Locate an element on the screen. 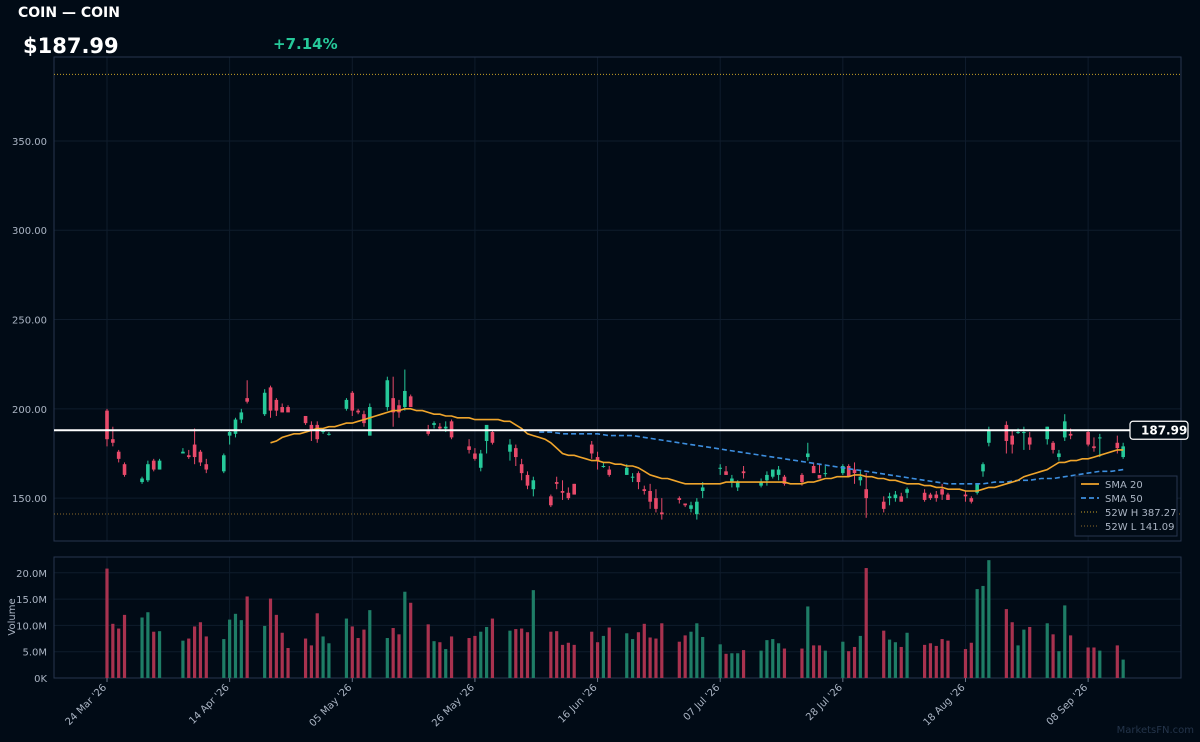 The width and height of the screenshot is (1200, 742). volume-axis-ticks: 0K 5.0M 10.0M 15.0M 20.0M is located at coordinates (31, 627).